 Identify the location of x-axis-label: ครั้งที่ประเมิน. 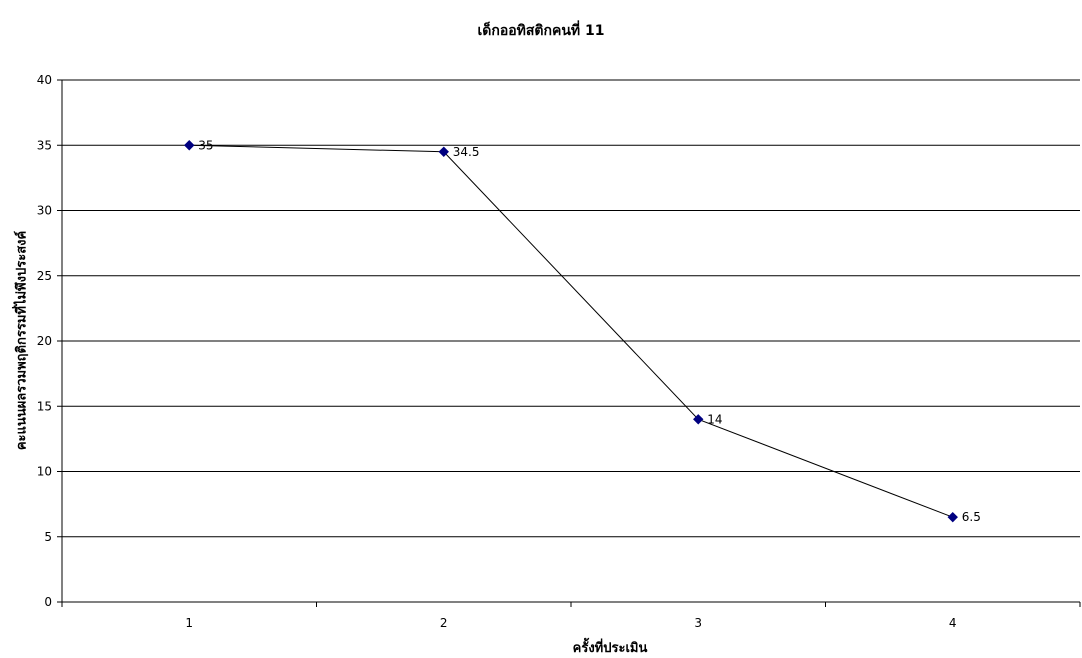
(610, 648).